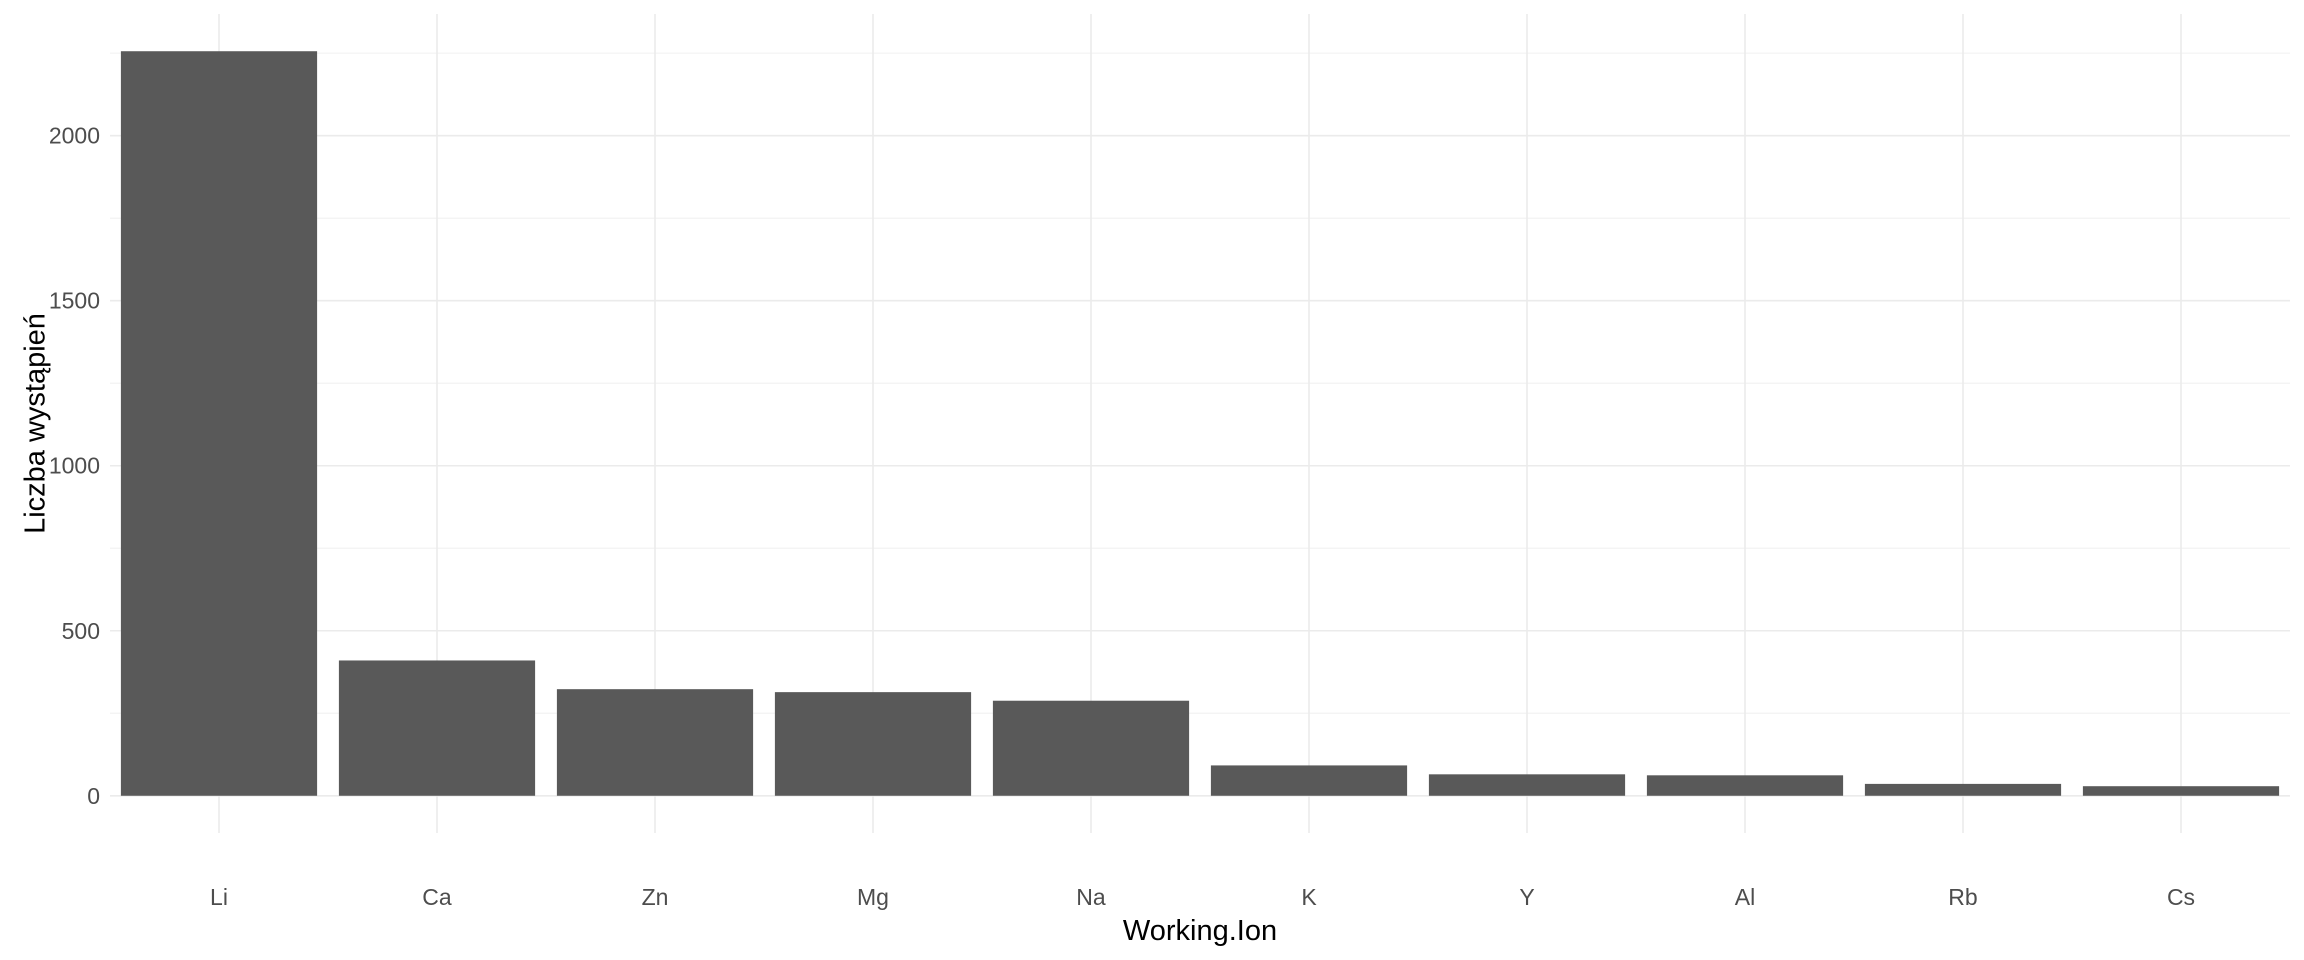 Image resolution: width=2304 pixels, height=960 pixels. What do you see at coordinates (873, 744) in the screenshot?
I see `bar-mg` at bounding box center [873, 744].